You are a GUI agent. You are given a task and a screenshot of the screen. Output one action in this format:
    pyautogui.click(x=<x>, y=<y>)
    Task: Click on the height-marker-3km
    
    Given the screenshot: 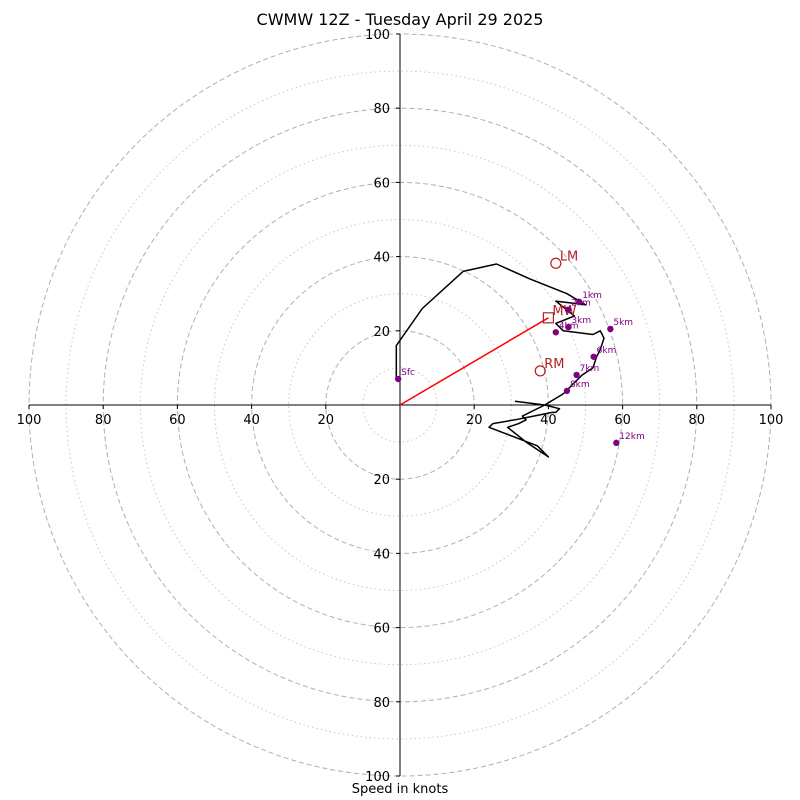 What is the action you would take?
    pyautogui.click(x=568, y=327)
    